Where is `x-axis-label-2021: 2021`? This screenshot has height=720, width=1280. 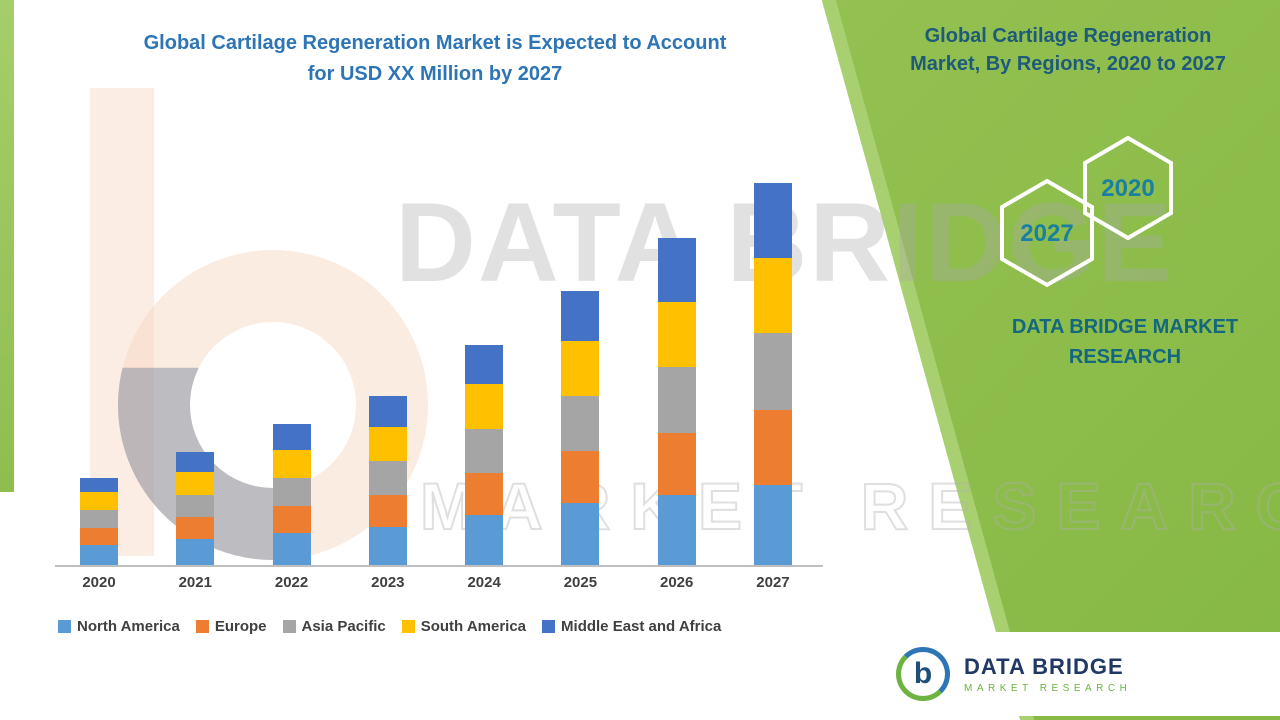
x-axis-label-2021: 2021 is located at coordinates (195, 582).